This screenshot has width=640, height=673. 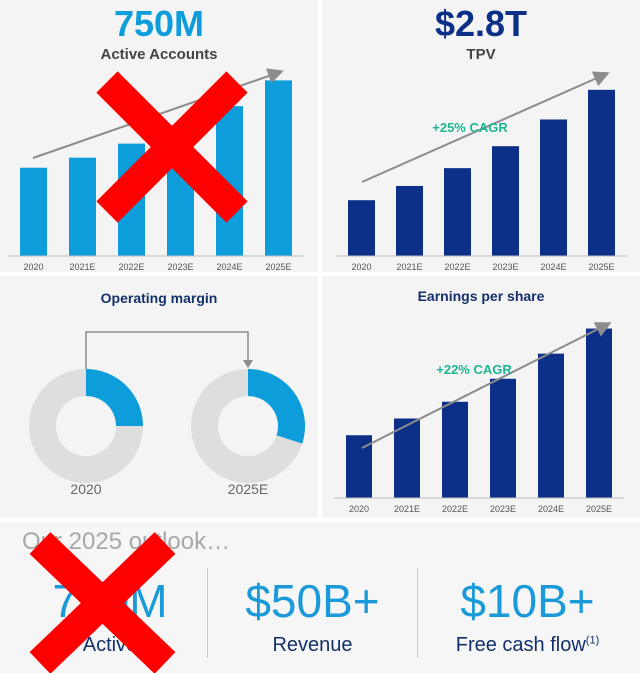 I want to click on outlook-fcf-label-wrap: Free cash flow(1), so click(x=527, y=645).